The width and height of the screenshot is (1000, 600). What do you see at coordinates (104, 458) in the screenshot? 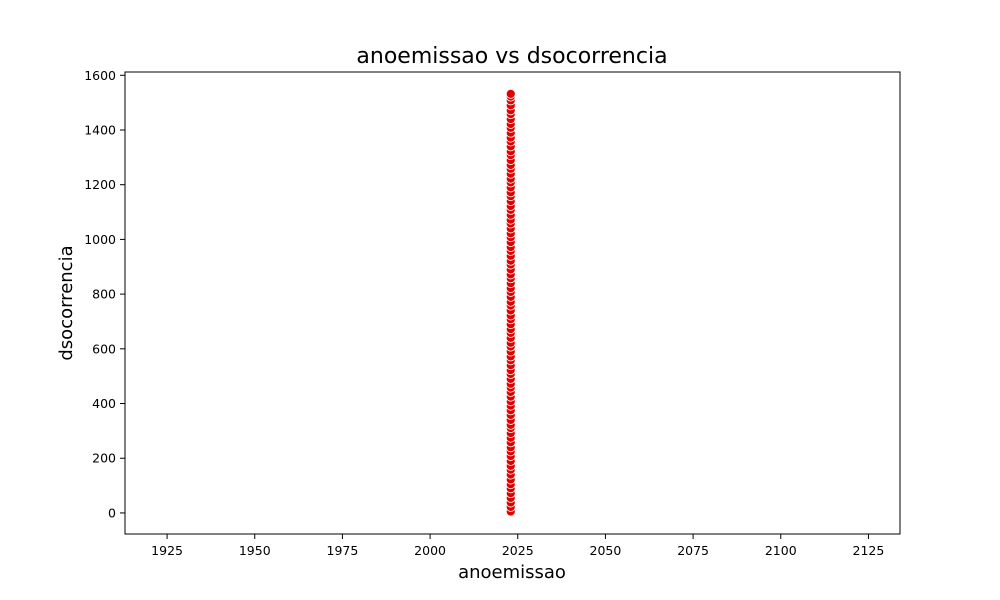
I see `y-tick-label: 200` at bounding box center [104, 458].